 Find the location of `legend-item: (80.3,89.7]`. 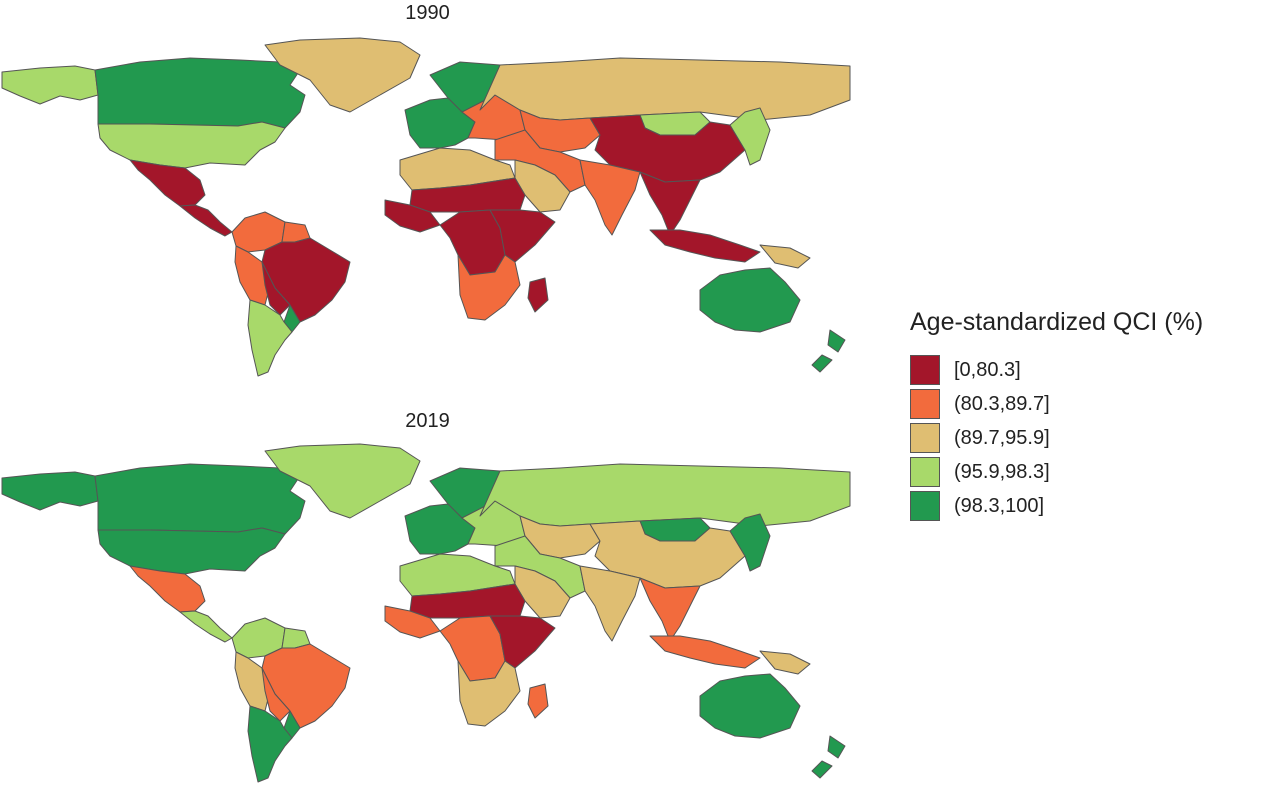

legend-item: (80.3,89.7] is located at coordinates (1056, 404).